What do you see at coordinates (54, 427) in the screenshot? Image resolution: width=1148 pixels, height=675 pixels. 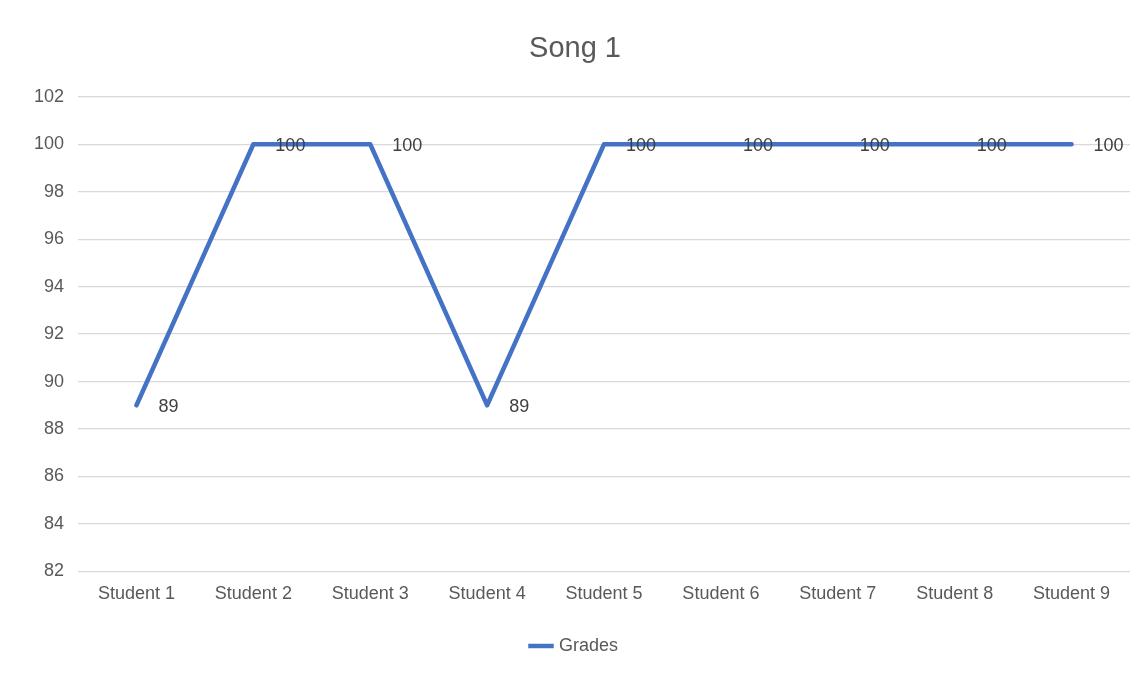 I see `y-tick-label: 88` at bounding box center [54, 427].